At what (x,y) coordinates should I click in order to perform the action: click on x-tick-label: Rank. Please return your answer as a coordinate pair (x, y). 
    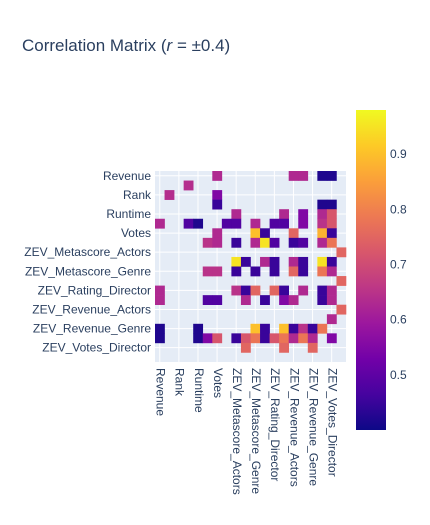
    Looking at the image, I should click on (180, 382).